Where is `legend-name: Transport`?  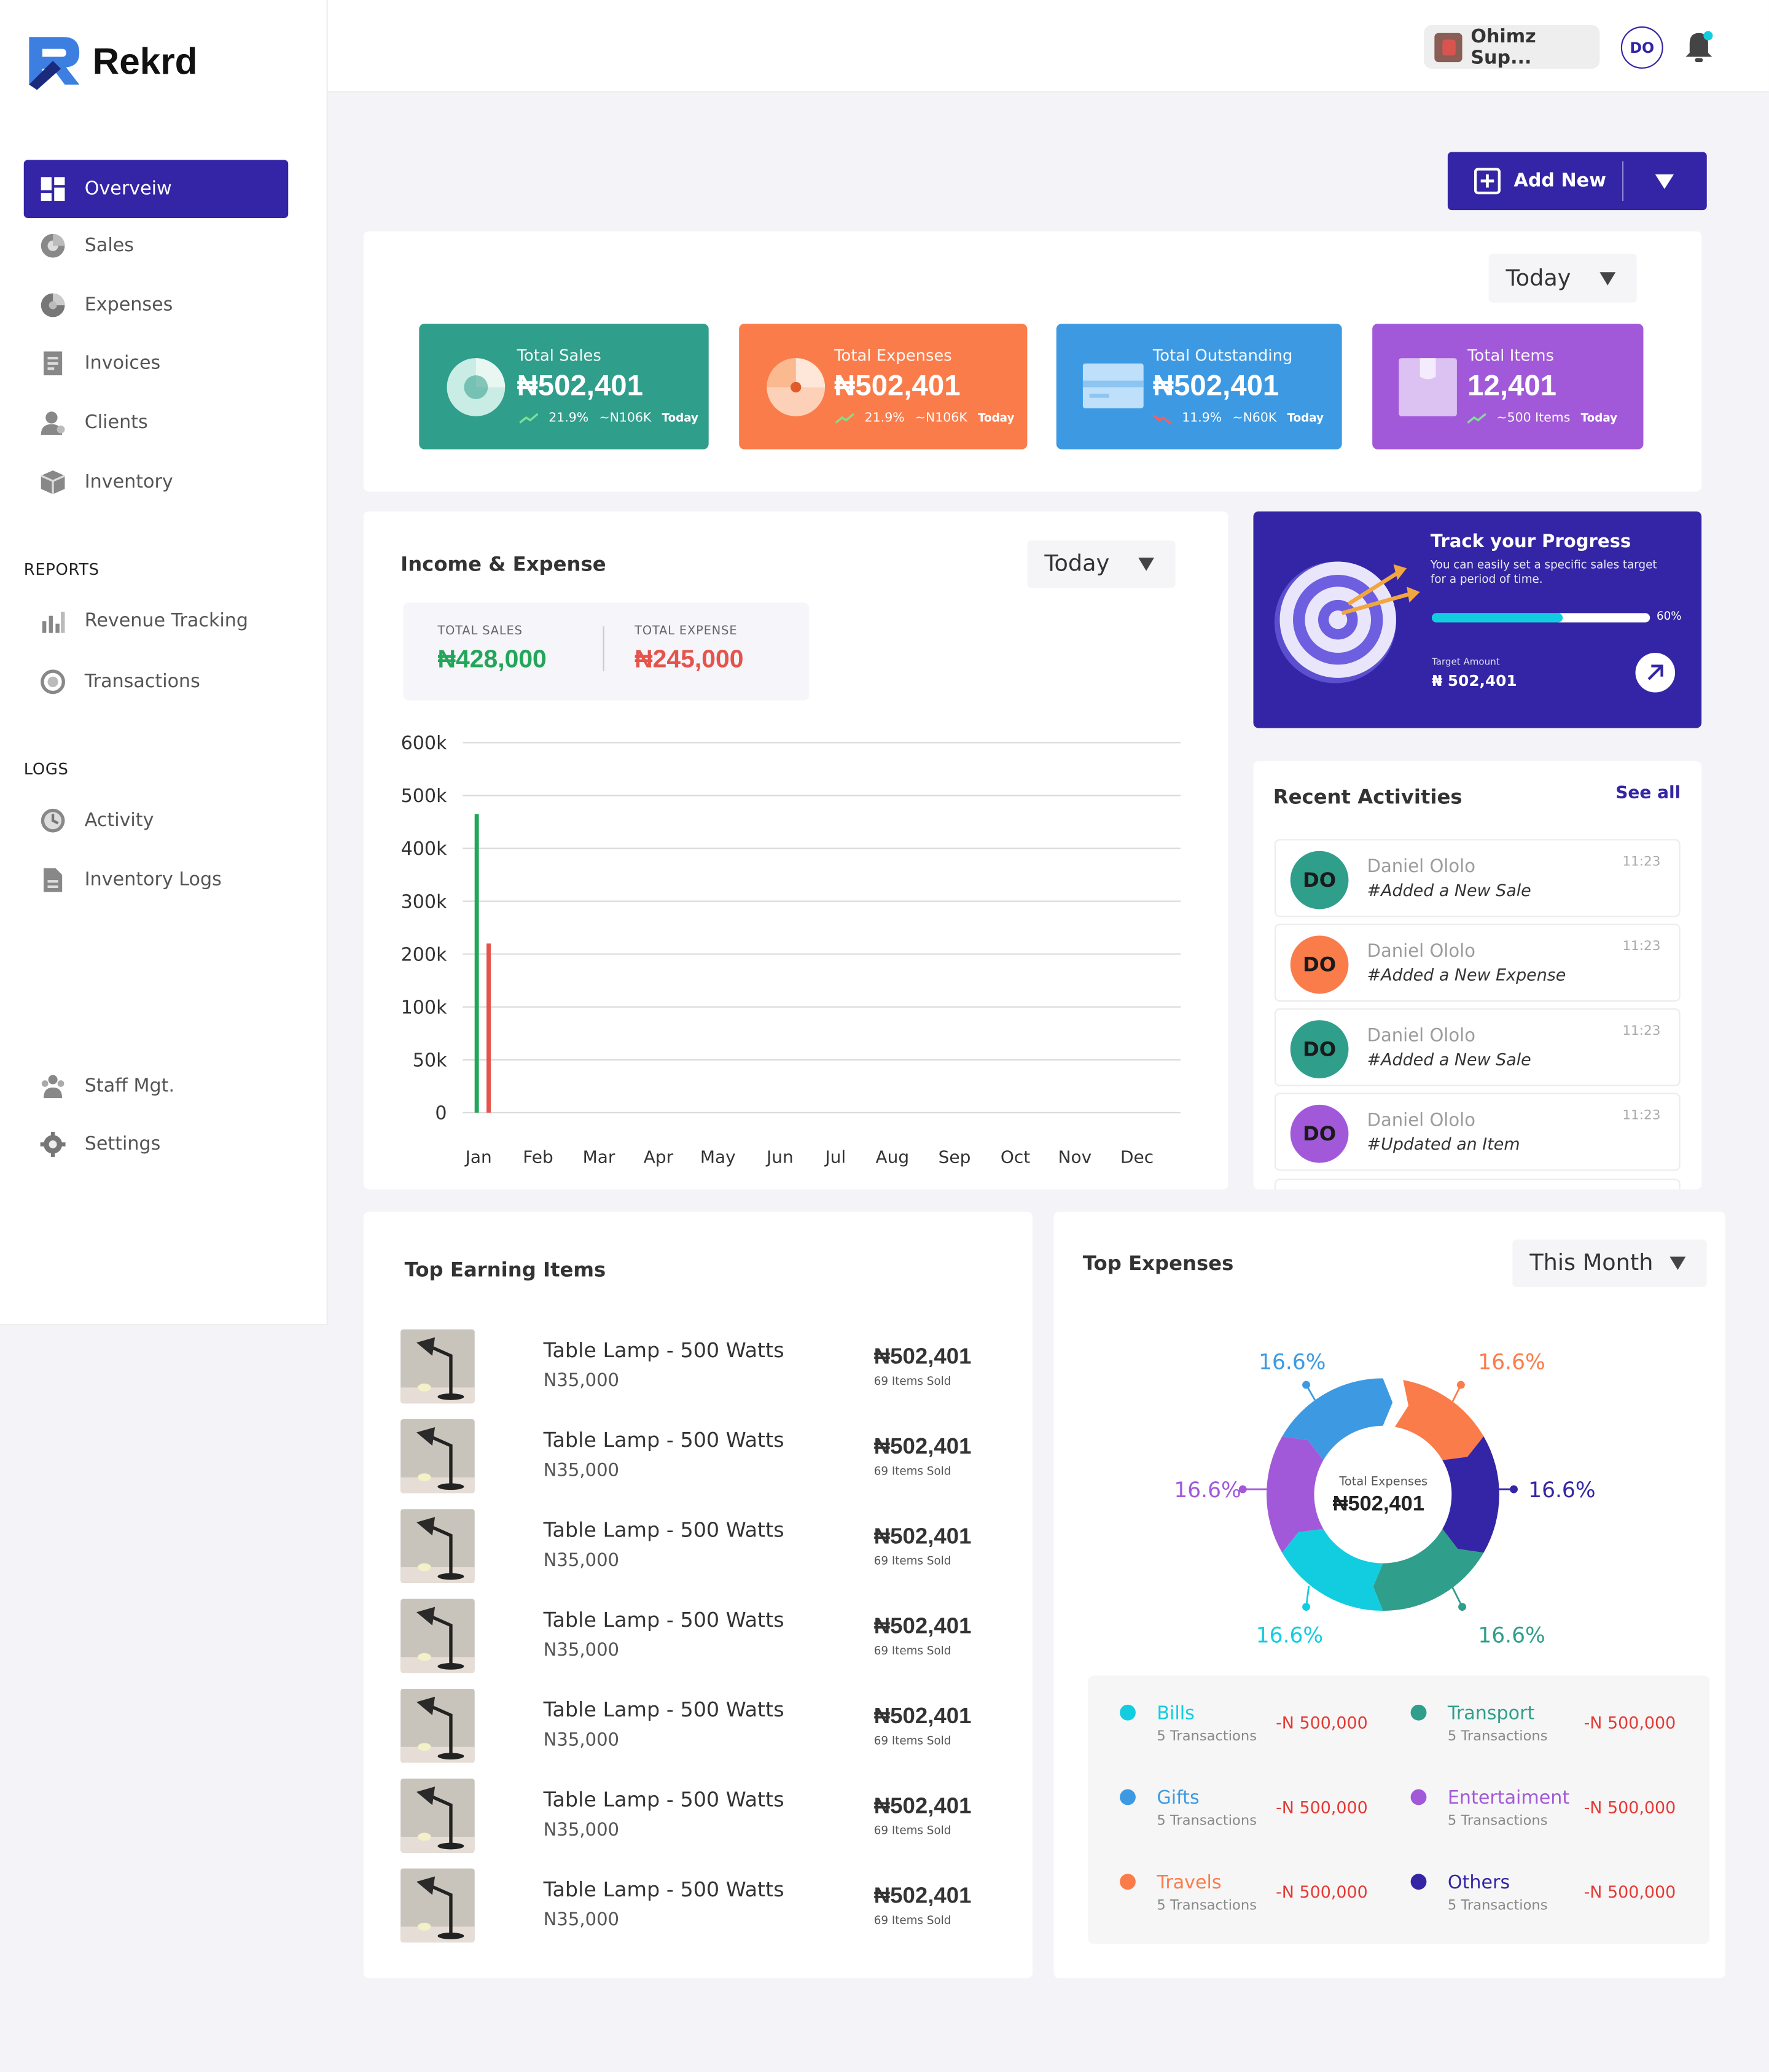
legend-name: Transport is located at coordinates (1491, 1714).